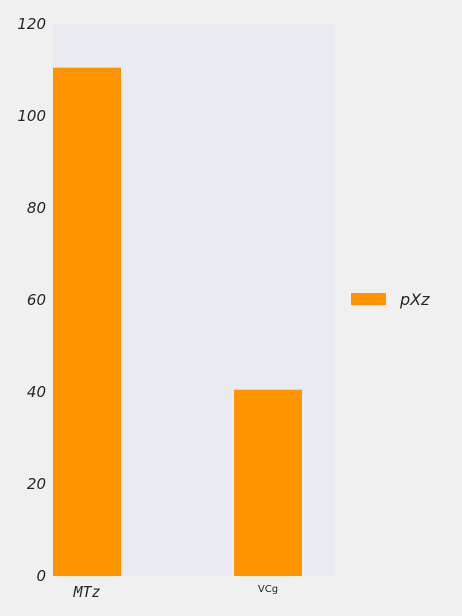 The image size is (462, 616). I want to click on legend: pXz, so click(390, 299).